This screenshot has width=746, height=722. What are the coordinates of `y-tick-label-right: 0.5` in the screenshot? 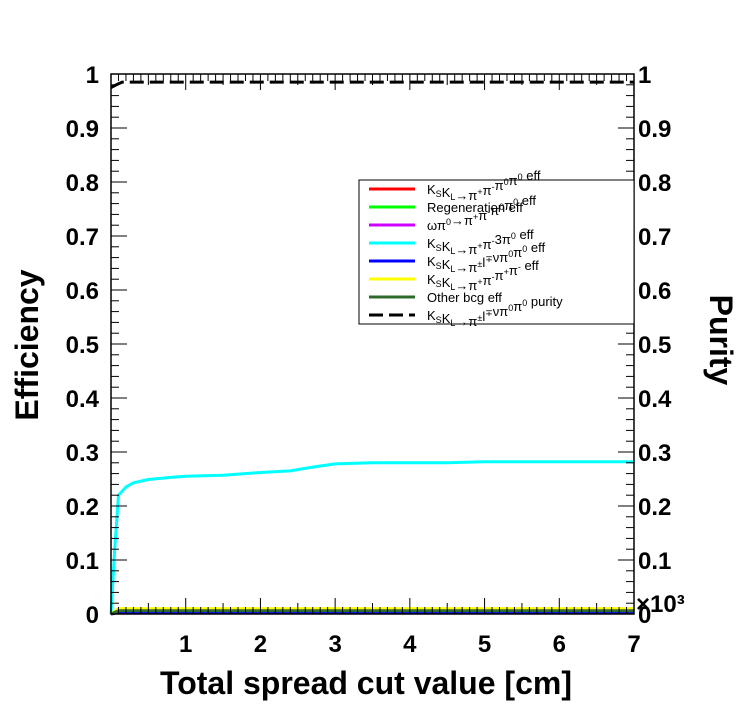 It's located at (654, 345).